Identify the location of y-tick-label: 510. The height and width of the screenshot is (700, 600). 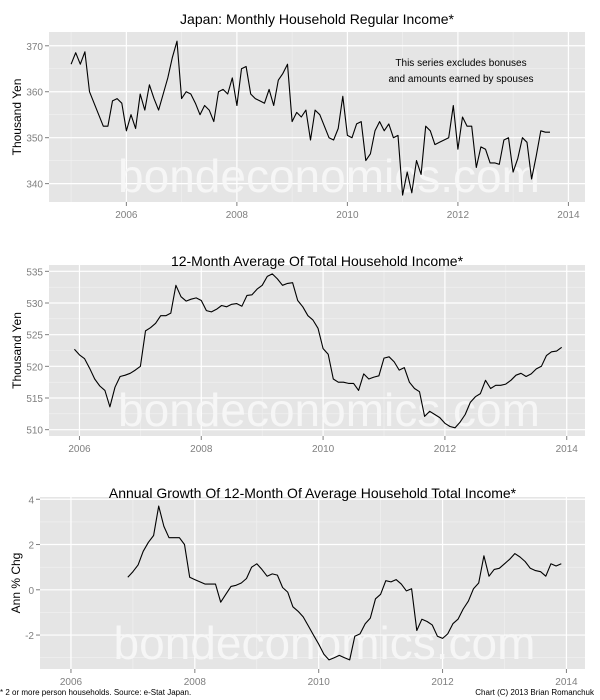
(34, 431).